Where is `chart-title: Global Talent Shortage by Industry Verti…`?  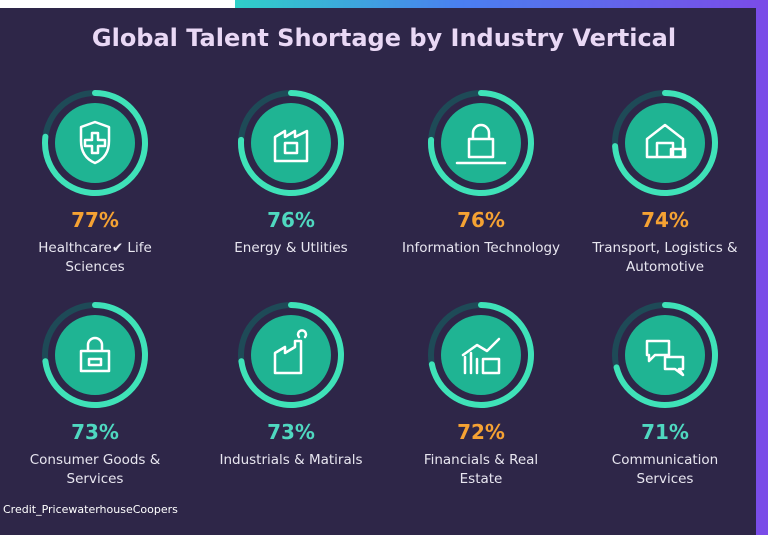
chart-title: Global Talent Shortage by Industry Verti… is located at coordinates (384, 38).